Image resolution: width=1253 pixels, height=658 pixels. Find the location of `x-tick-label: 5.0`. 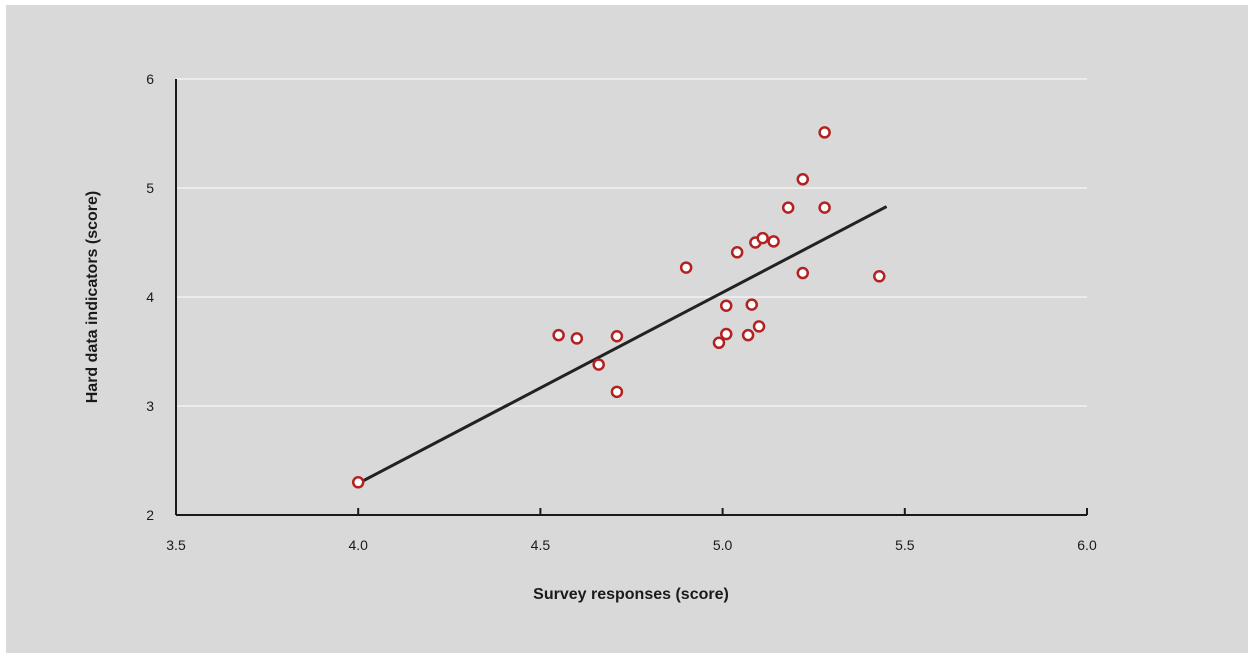

x-tick-label: 5.0 is located at coordinates (723, 545).